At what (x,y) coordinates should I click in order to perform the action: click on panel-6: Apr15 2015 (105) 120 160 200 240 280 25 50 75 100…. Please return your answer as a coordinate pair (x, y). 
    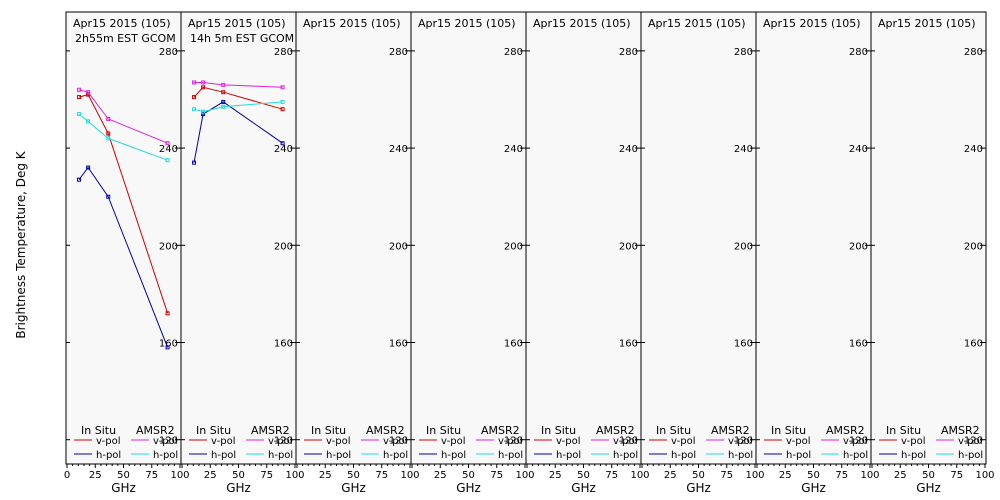
    Looking at the image, I should click on (702, 253).